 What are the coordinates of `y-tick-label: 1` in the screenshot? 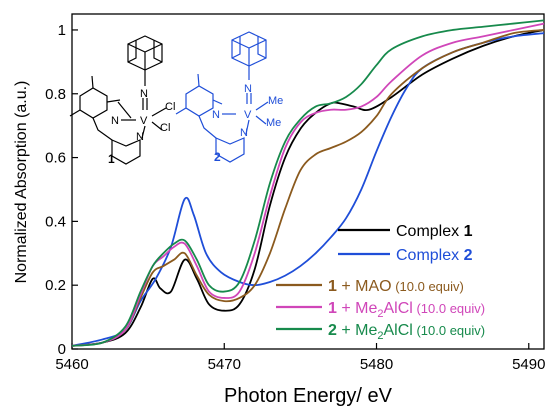 It's located at (62, 30).